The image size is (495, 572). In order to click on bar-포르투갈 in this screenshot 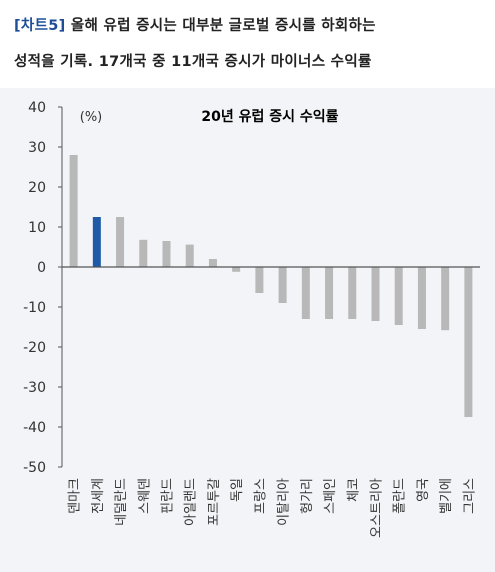, I will do `click(212, 263)`.